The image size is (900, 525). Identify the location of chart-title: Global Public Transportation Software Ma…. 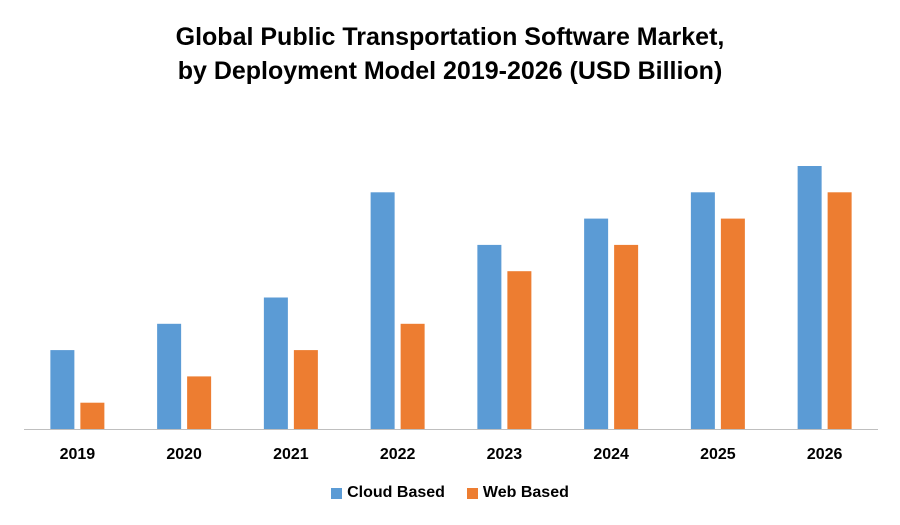
(450, 54).